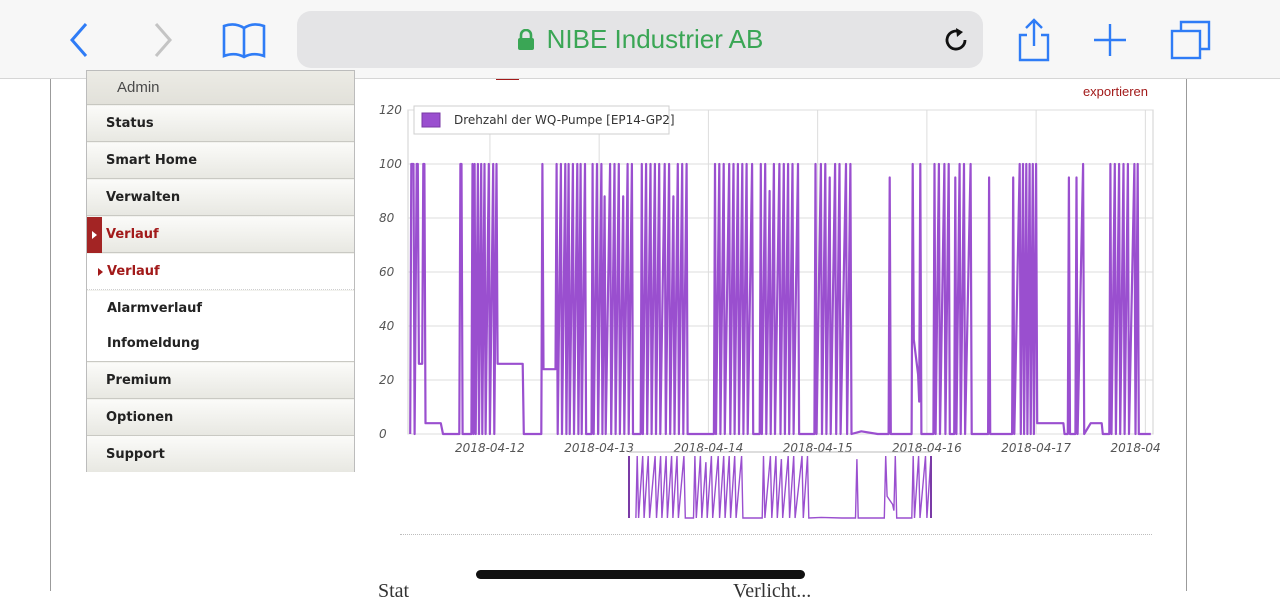 The image size is (1280, 603). What do you see at coordinates (655, 39) in the screenshot?
I see `url-title: NIBE Industrier AB` at bounding box center [655, 39].